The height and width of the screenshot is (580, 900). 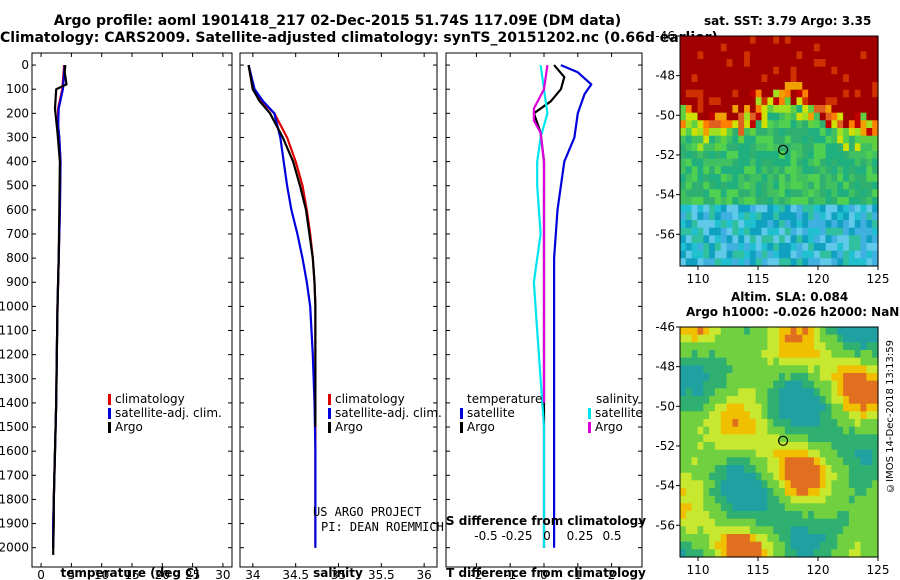 What do you see at coordinates (329, 413) in the screenshot?
I see `sal-legend-satellite-swatch` at bounding box center [329, 413].